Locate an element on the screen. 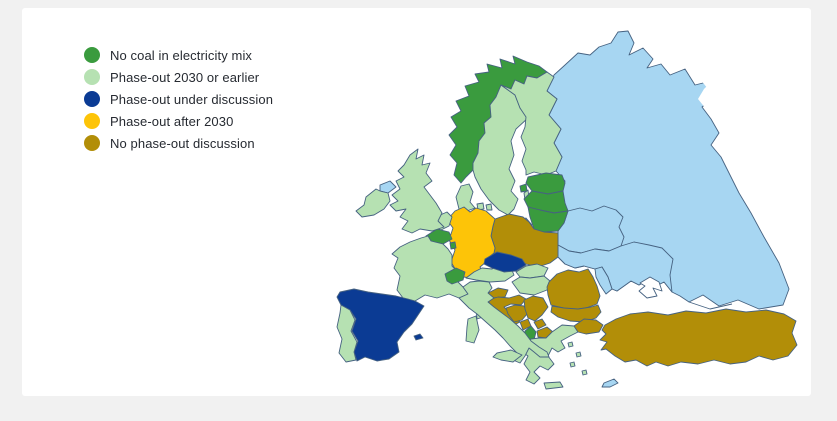 The height and width of the screenshot is (421, 837). country-italy is located at coordinates (504, 322).